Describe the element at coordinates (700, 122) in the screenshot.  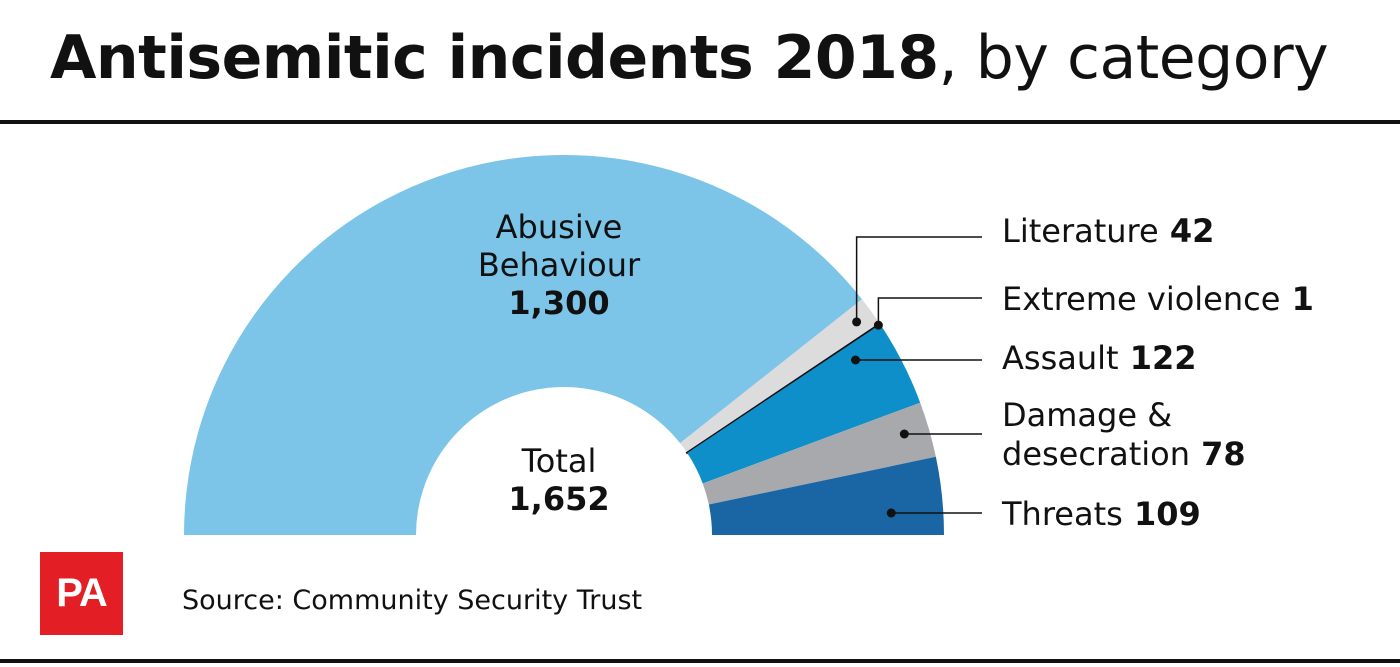
I see `top-rule` at that location.